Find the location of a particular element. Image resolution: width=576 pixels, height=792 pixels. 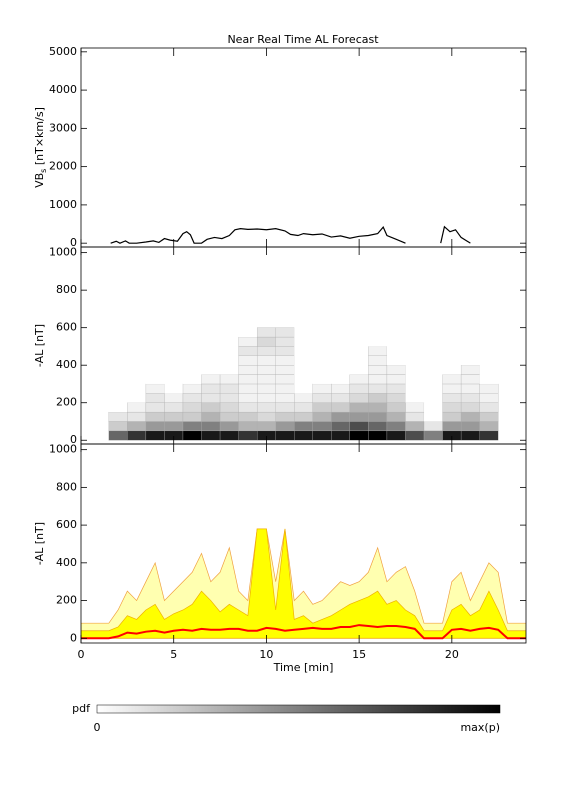

y-tick-label: 2000 is located at coordinates (63, 166).